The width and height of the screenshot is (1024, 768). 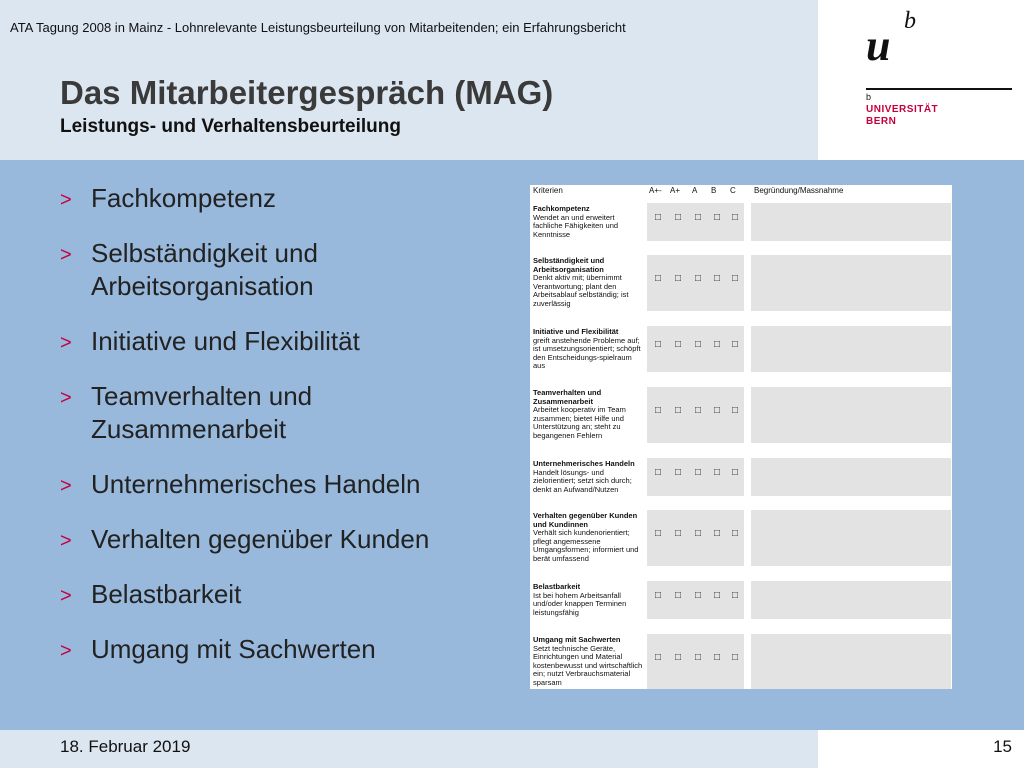 I want to click on logo-universitaet: UNIVERSITÄT, so click(x=902, y=109).